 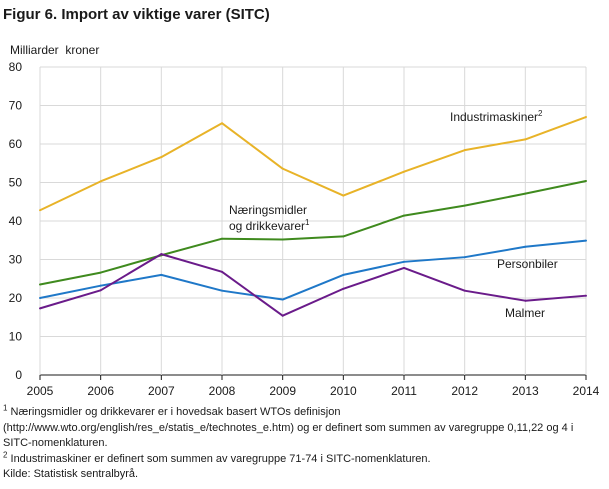 I want to click on y-tick-label: 20, so click(x=16, y=298).